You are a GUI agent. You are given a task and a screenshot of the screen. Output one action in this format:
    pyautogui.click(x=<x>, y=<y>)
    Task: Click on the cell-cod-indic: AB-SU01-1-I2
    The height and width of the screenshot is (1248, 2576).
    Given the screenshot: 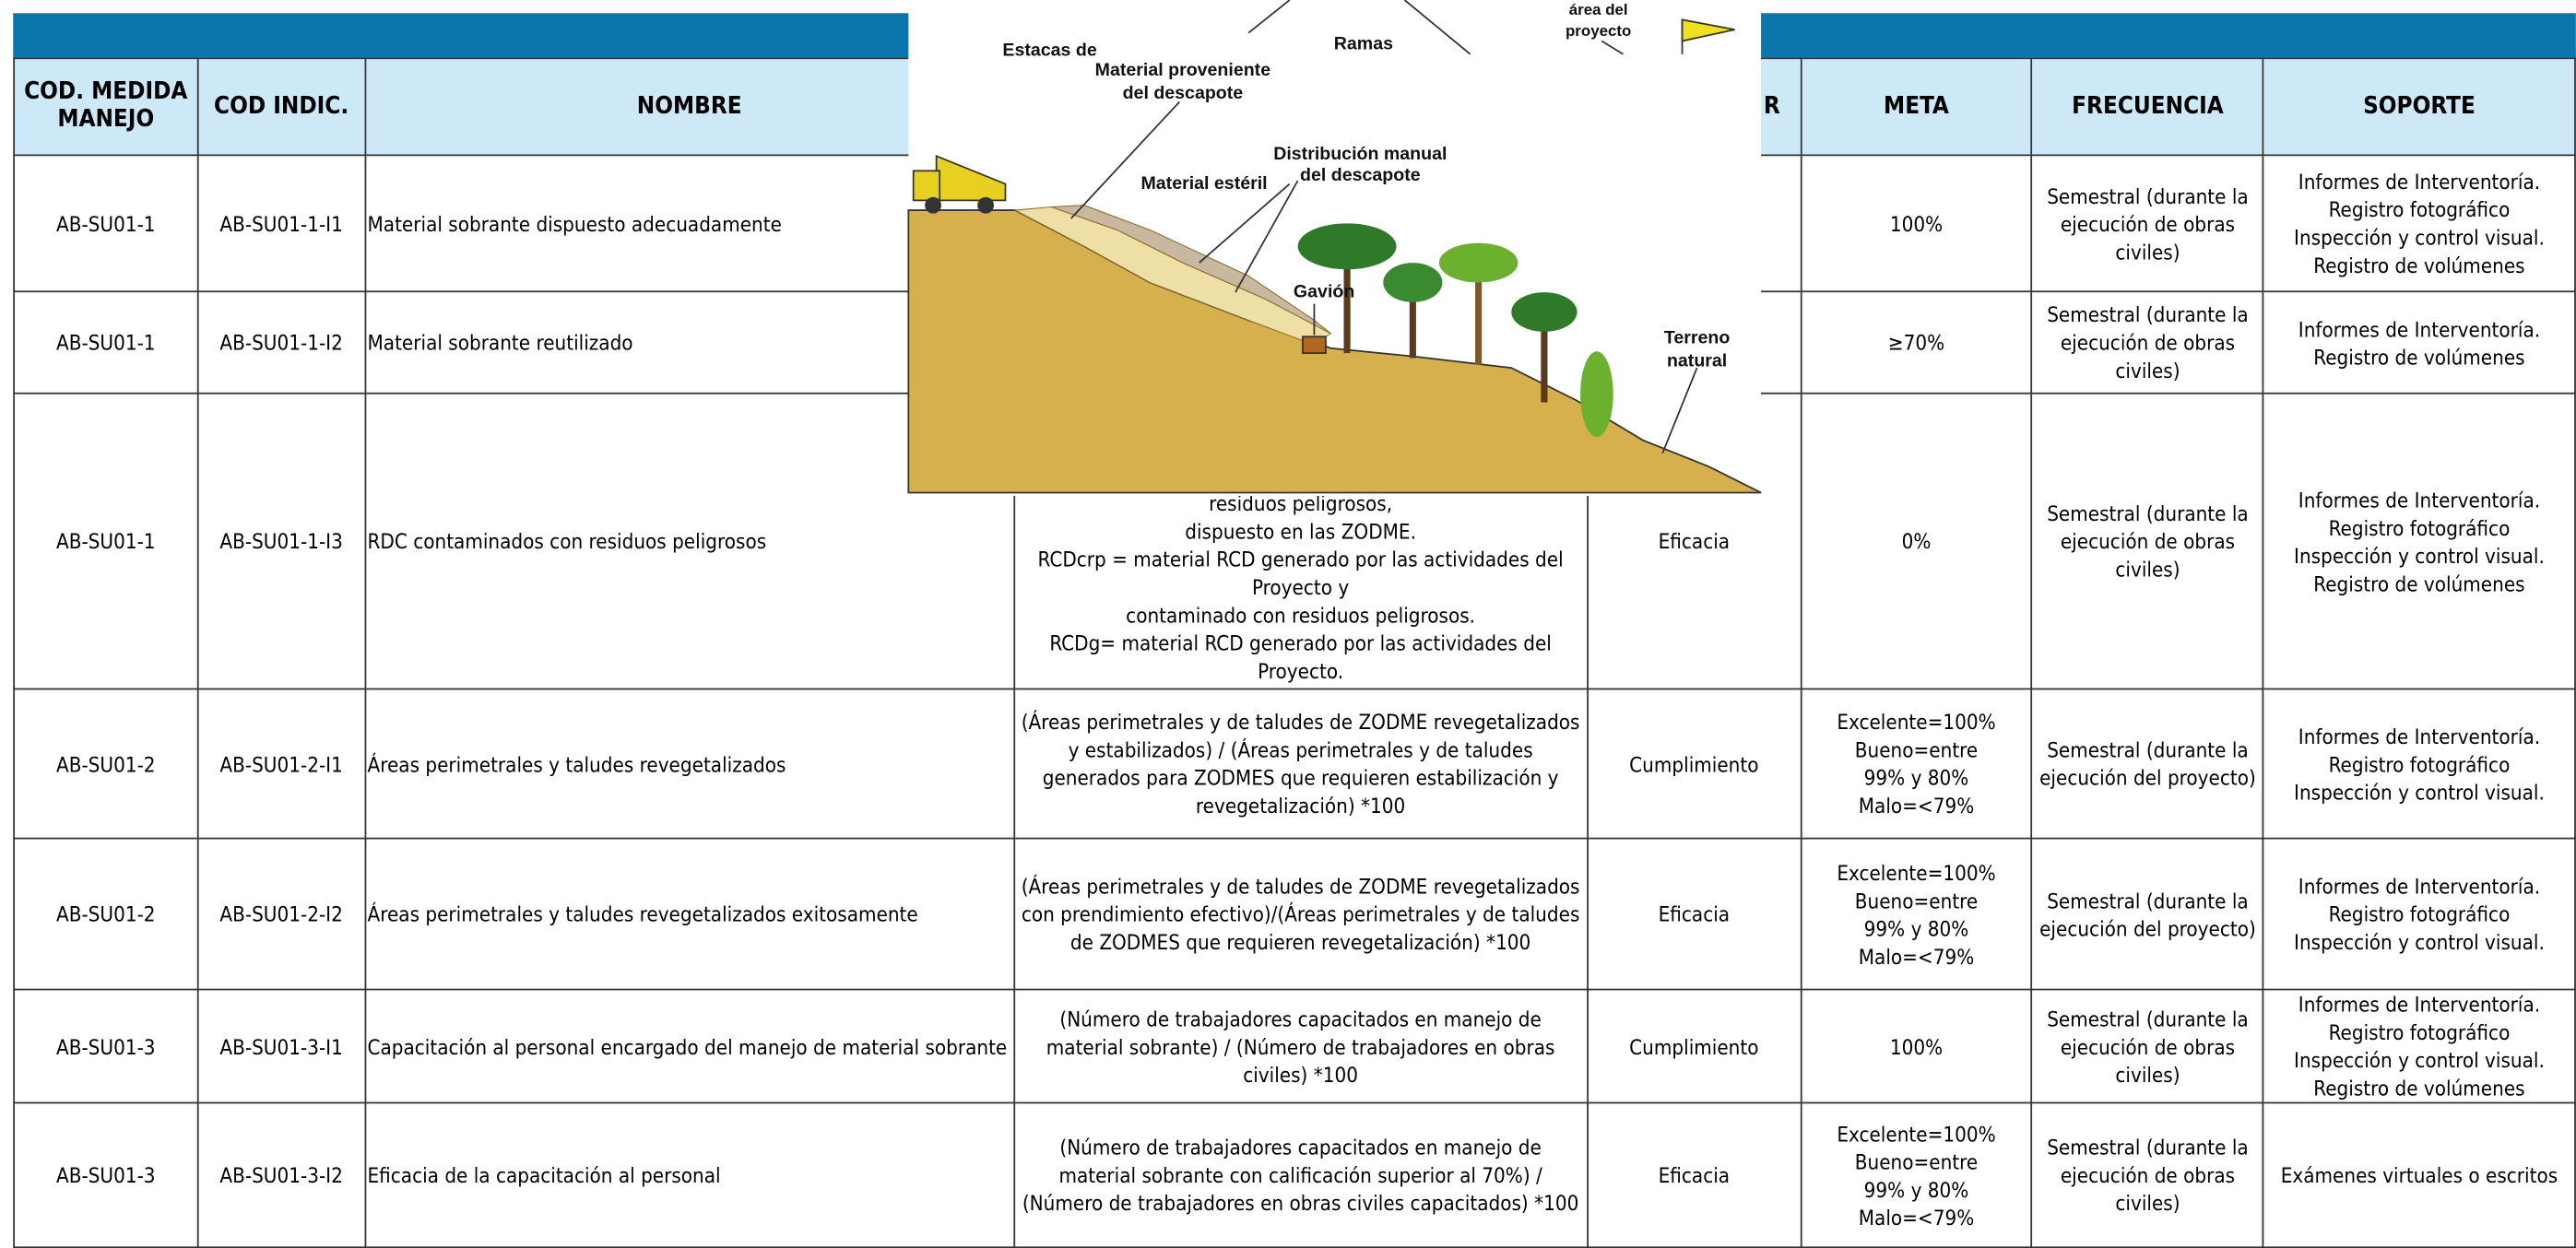 What is the action you would take?
    pyautogui.click(x=281, y=342)
    